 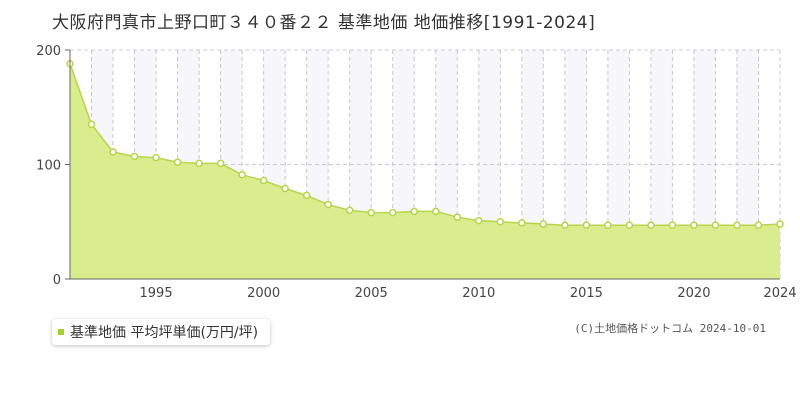 What do you see at coordinates (48, 166) in the screenshot?
I see `y-tick-label: 100` at bounding box center [48, 166].